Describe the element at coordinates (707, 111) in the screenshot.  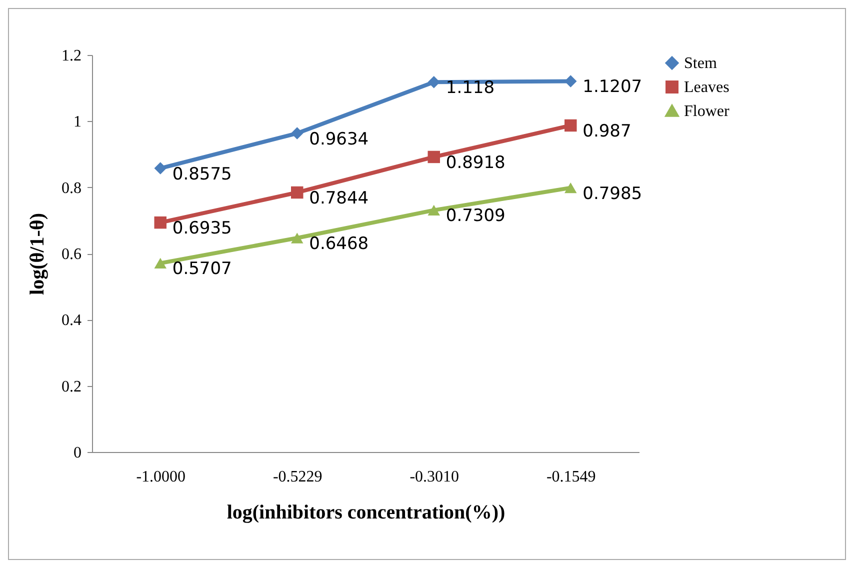
I see `legend-label: Flower` at that location.